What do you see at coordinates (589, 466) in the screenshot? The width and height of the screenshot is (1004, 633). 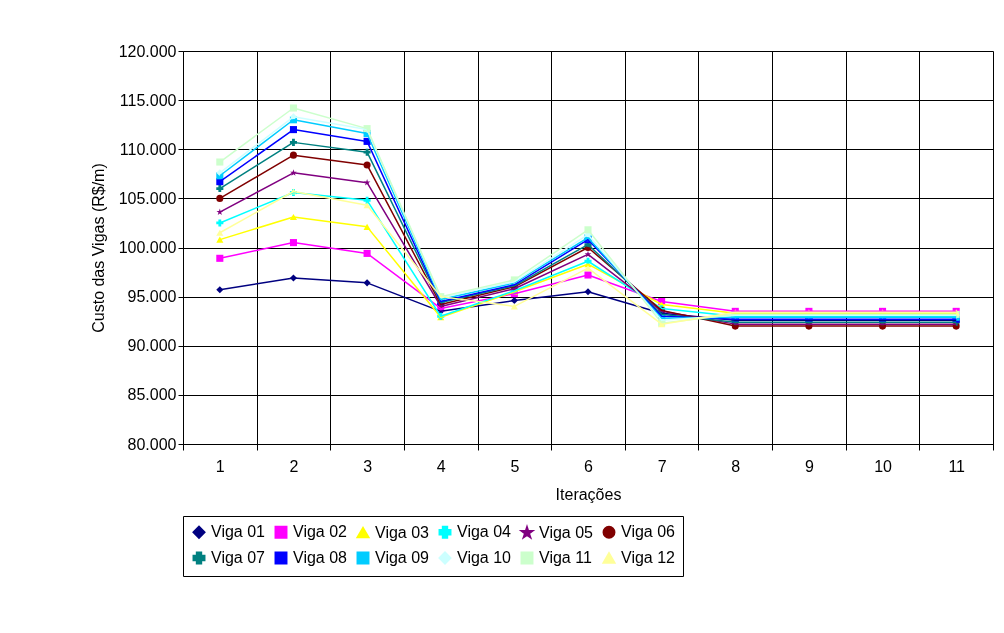 I see `x-tick-label: 6` at bounding box center [589, 466].